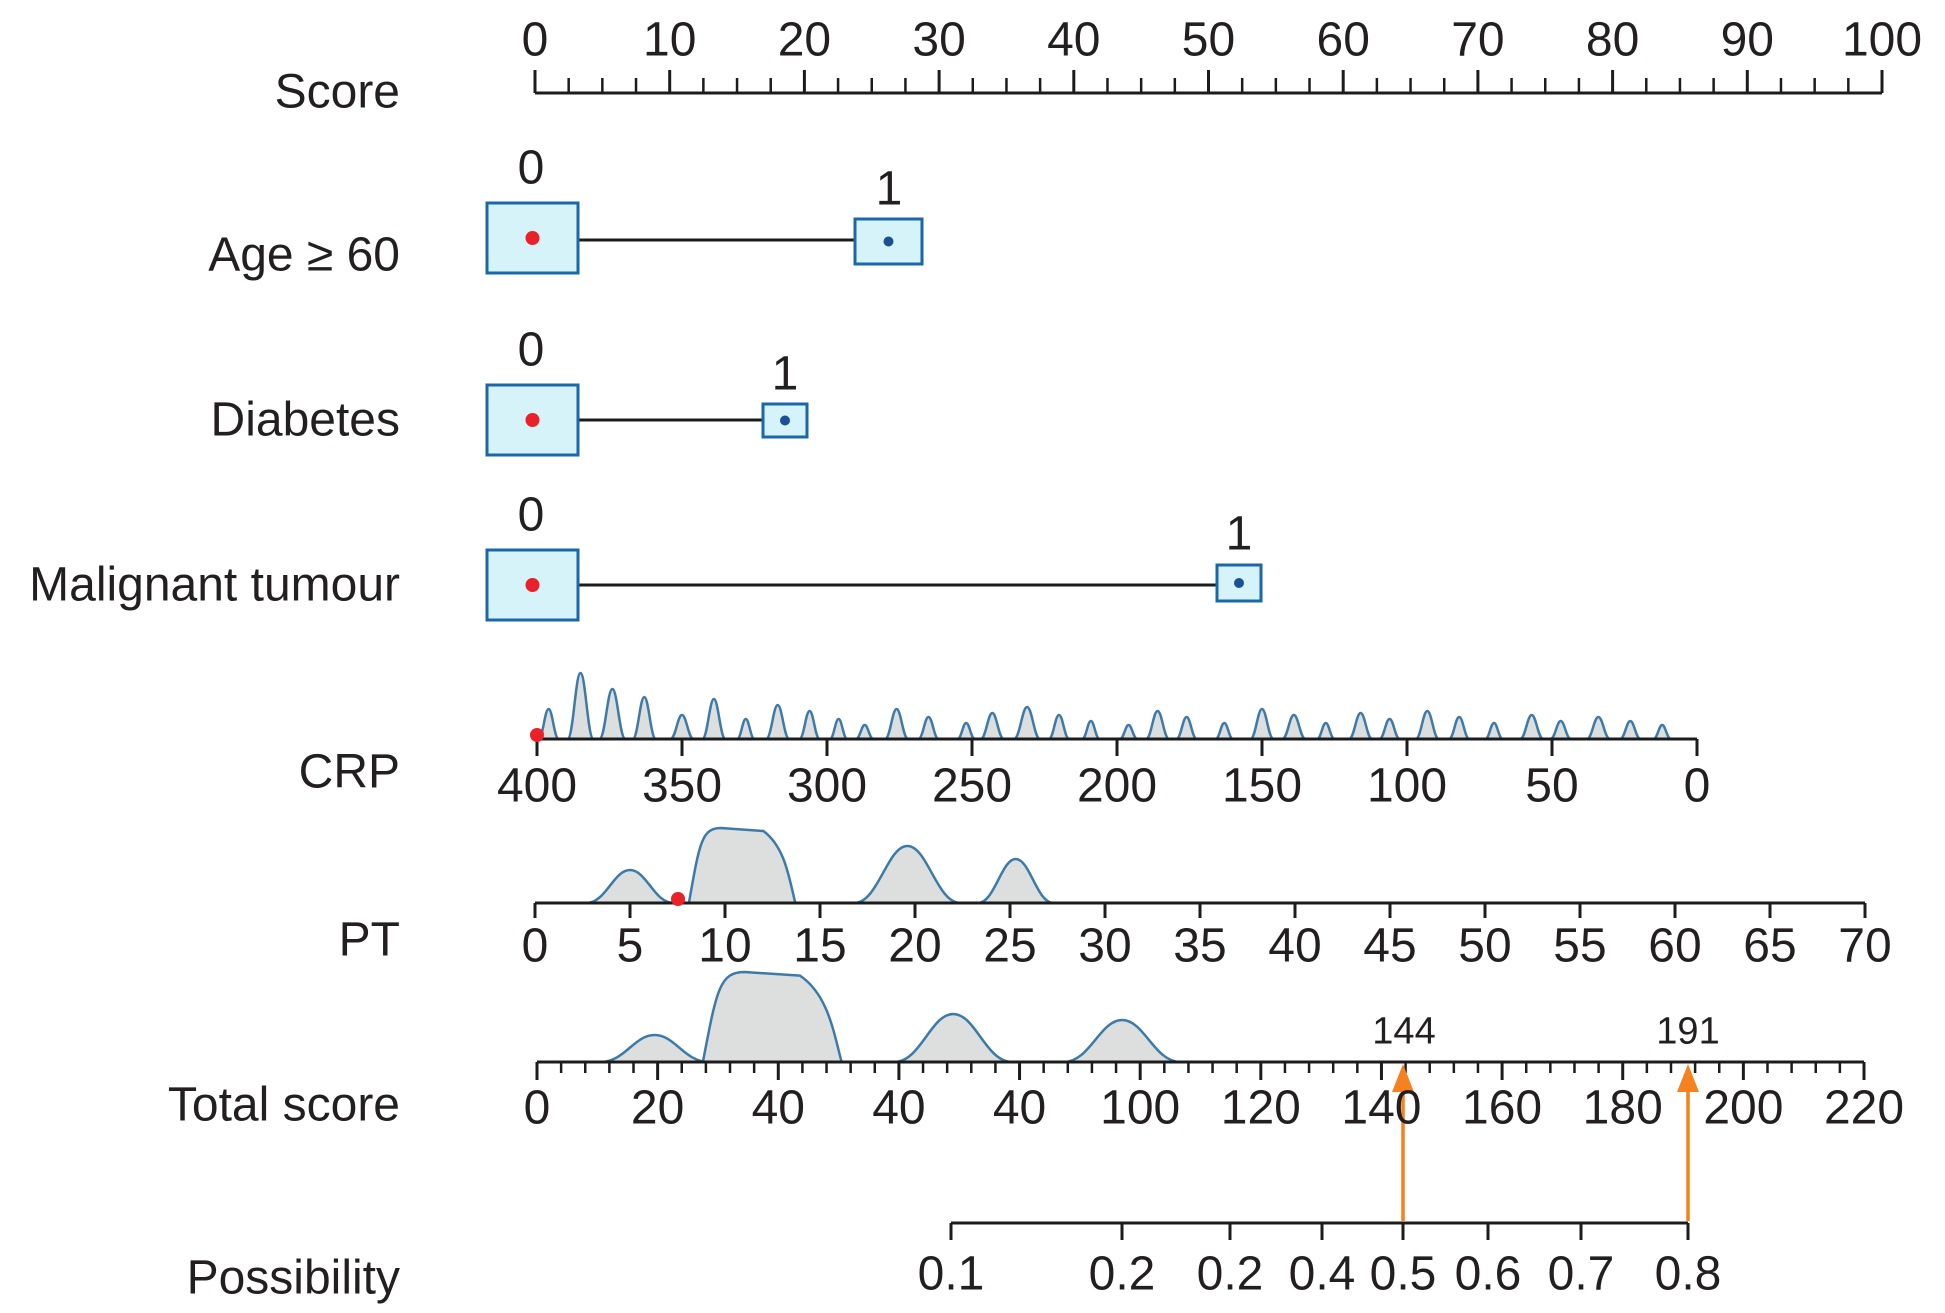 The image size is (1945, 1313). Describe the element at coordinates (1260, 1108) in the screenshot. I see `axis-total-tick-label: 120` at that location.